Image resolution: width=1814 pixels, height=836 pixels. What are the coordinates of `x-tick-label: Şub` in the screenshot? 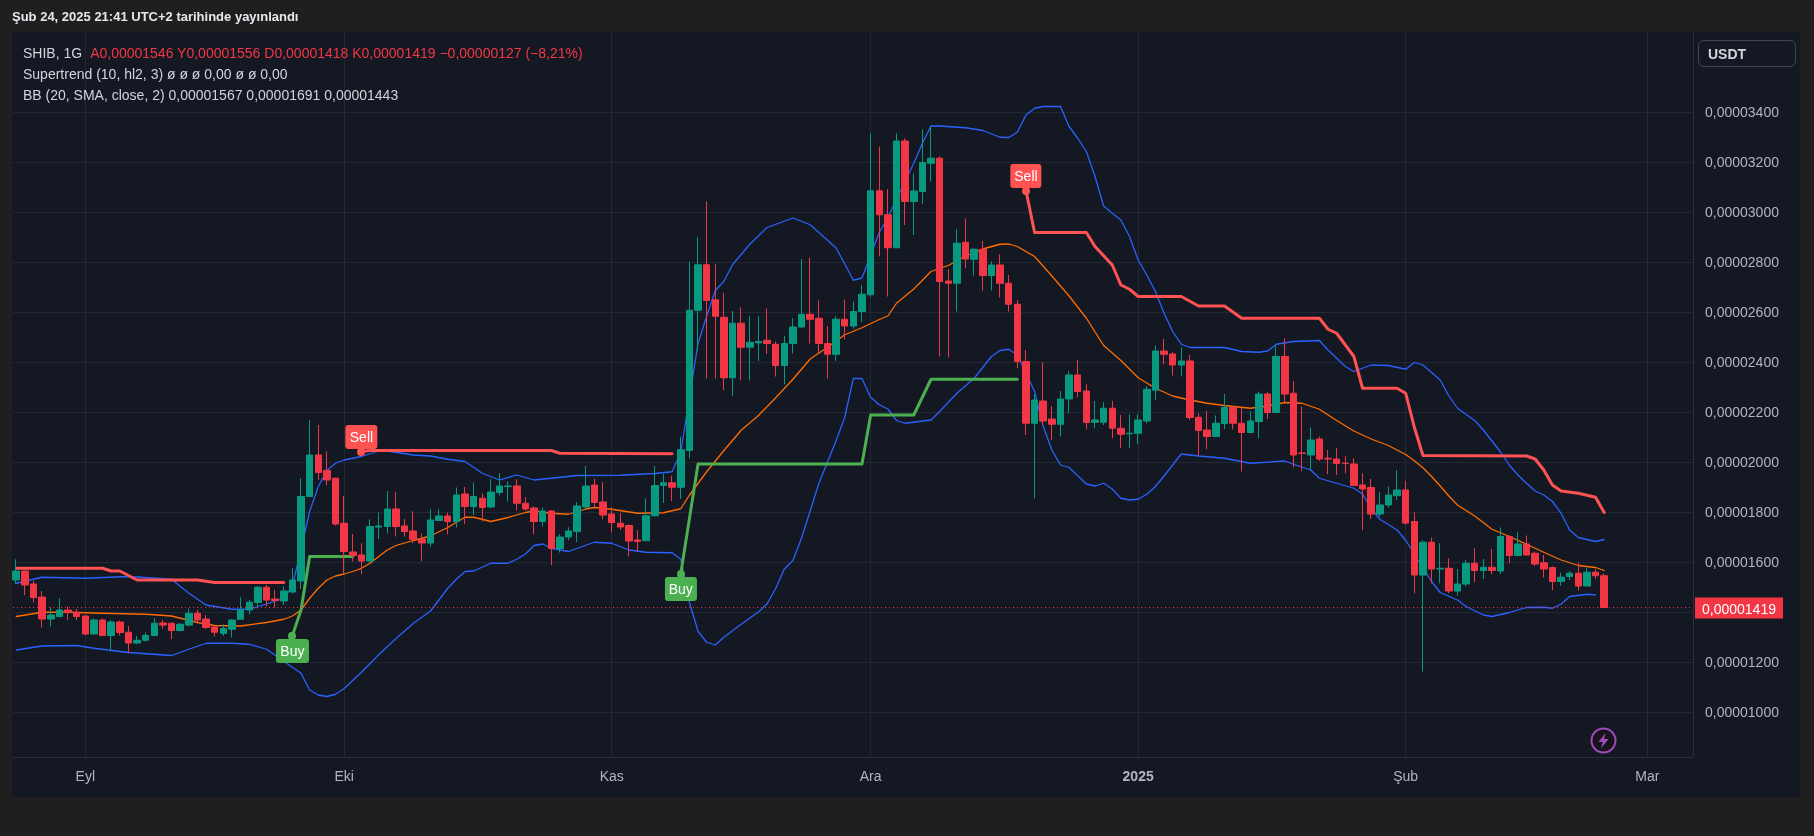 It's located at (1406, 776).